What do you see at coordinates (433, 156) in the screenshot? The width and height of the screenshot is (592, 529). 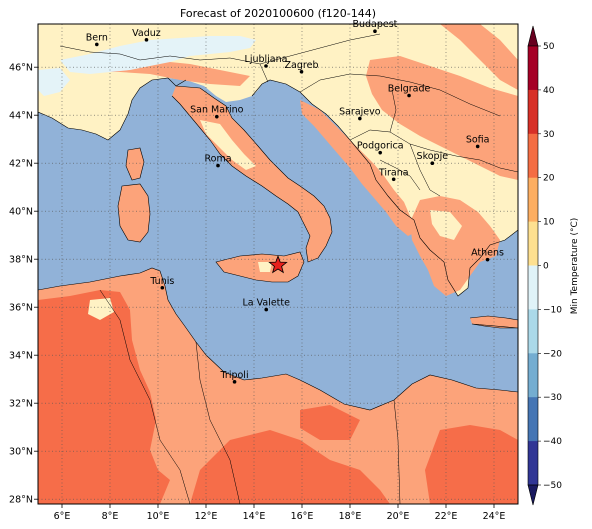 I see `city-label: Skopje` at bounding box center [433, 156].